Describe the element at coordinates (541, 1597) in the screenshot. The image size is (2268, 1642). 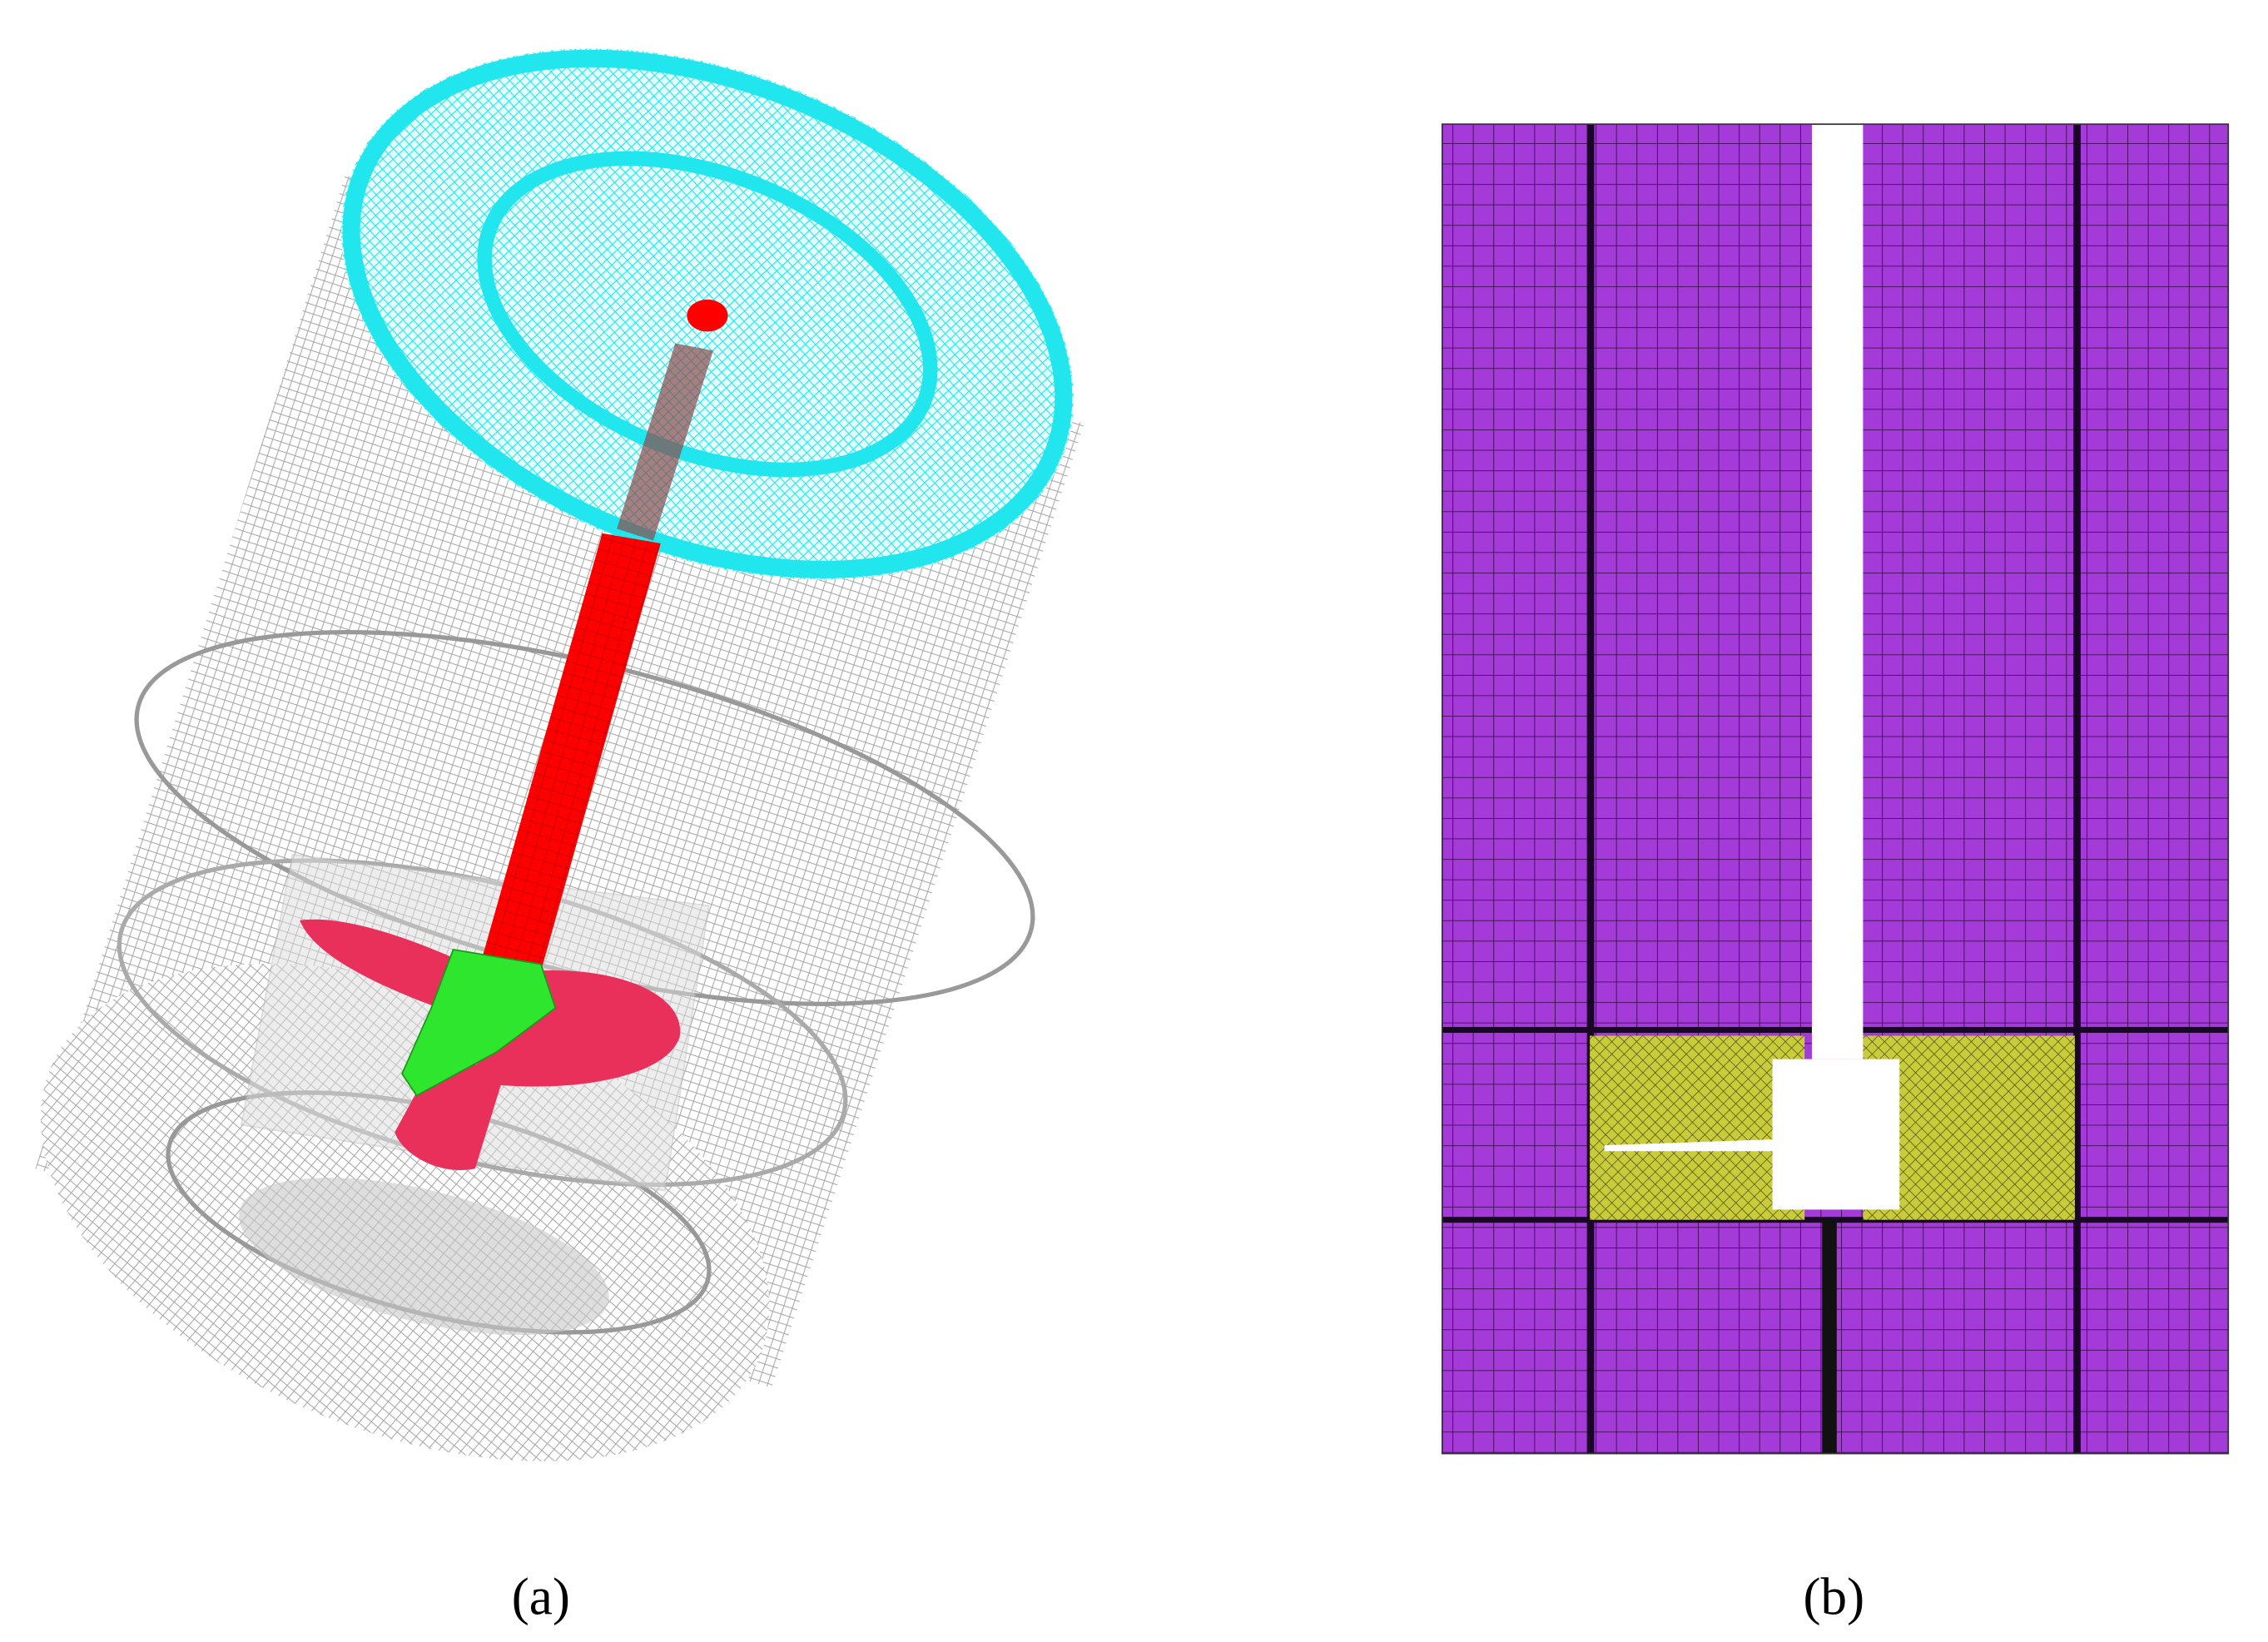
I see `panel-label: (a)` at that location.